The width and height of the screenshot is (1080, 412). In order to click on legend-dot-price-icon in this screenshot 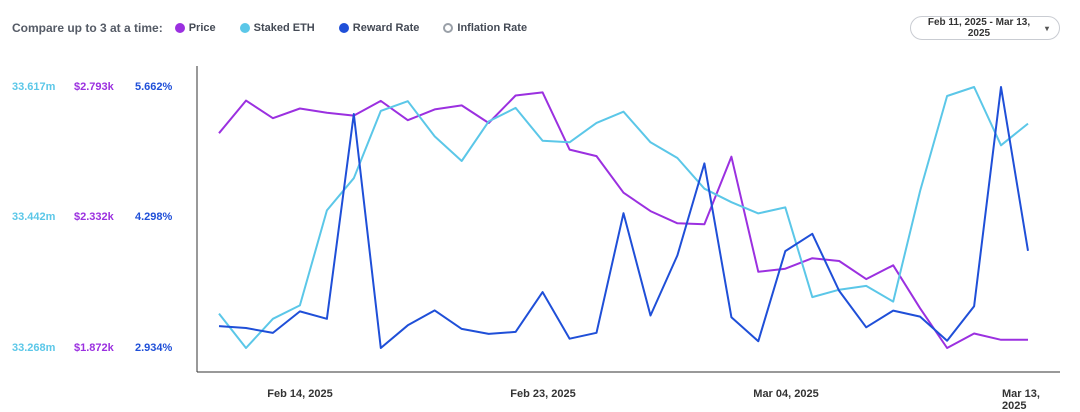, I will do `click(179, 28)`.